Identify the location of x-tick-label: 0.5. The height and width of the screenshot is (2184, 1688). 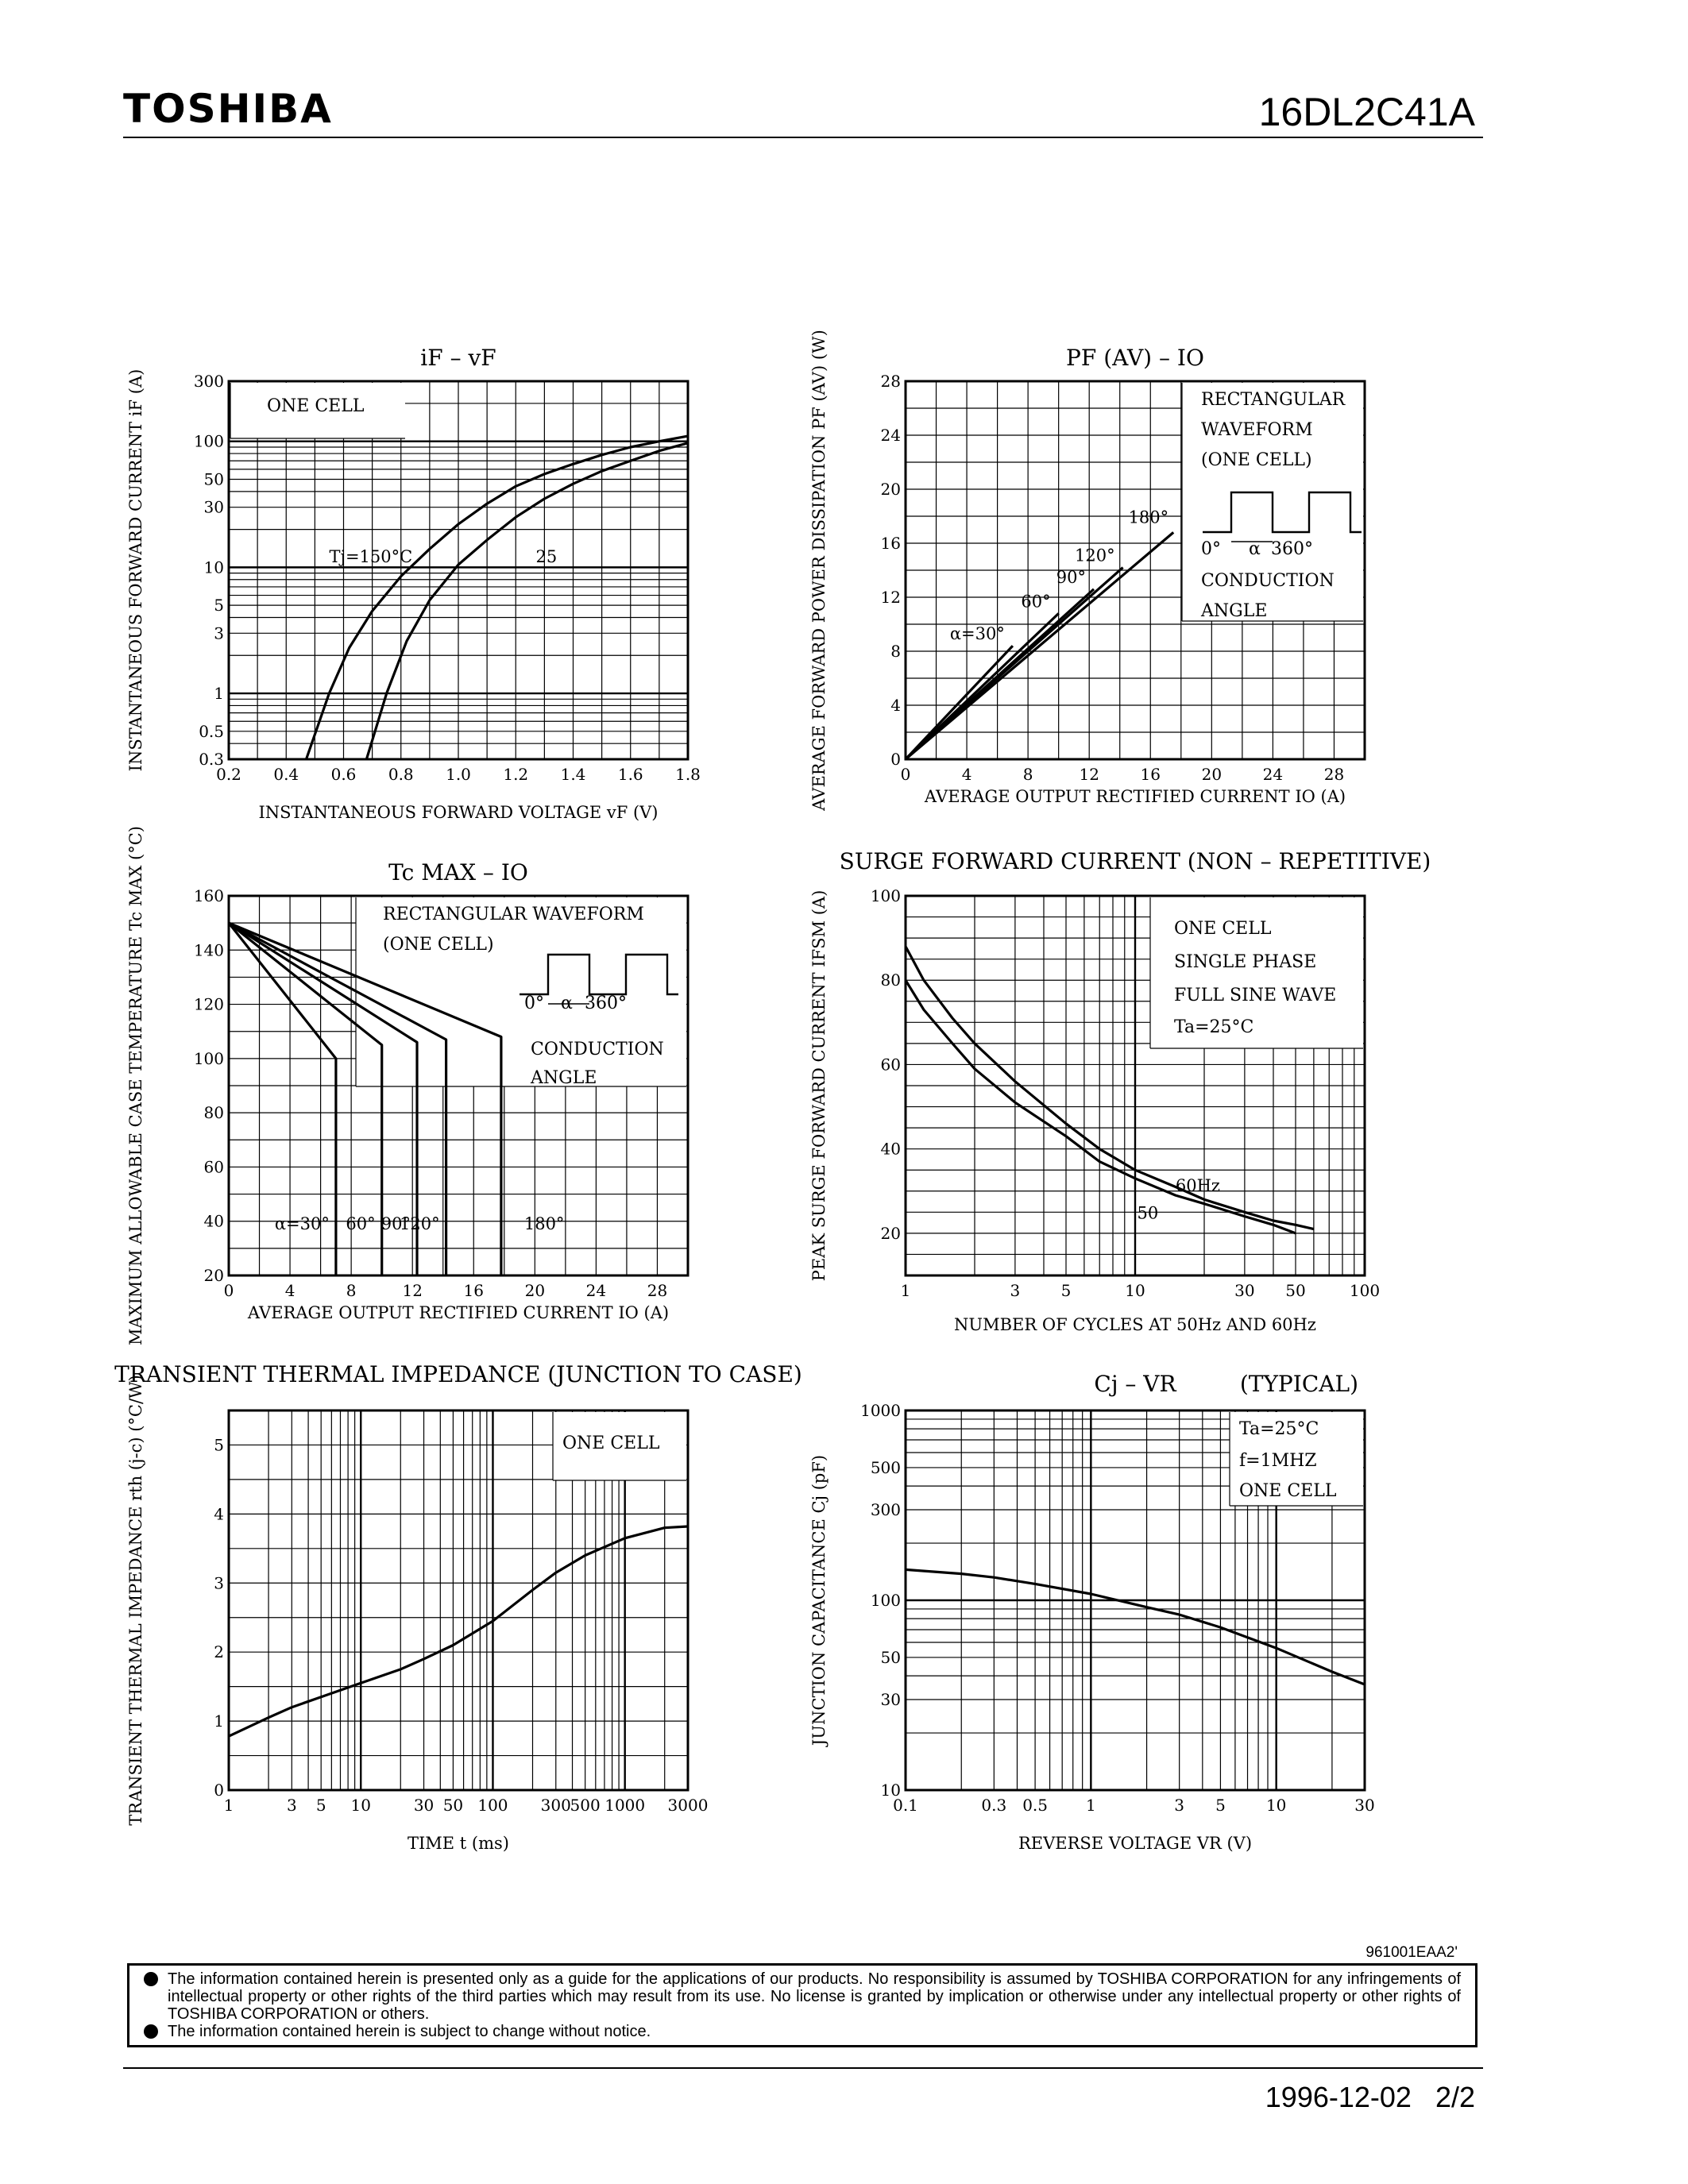
(1035, 1805).